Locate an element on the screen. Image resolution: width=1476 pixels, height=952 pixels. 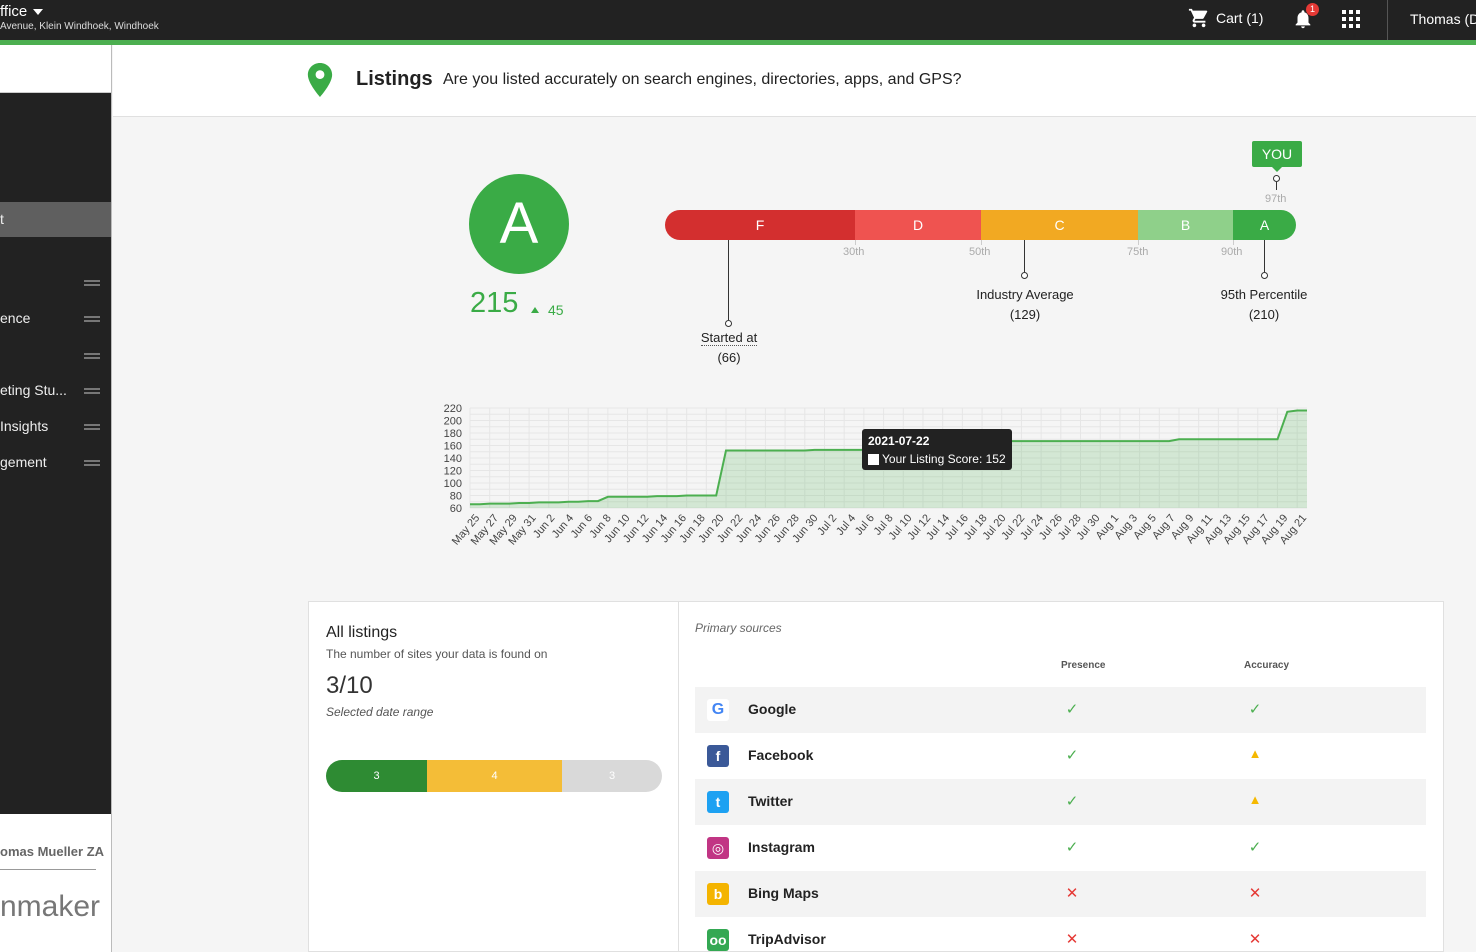
listings-count: 3/10 is located at coordinates (349, 685).